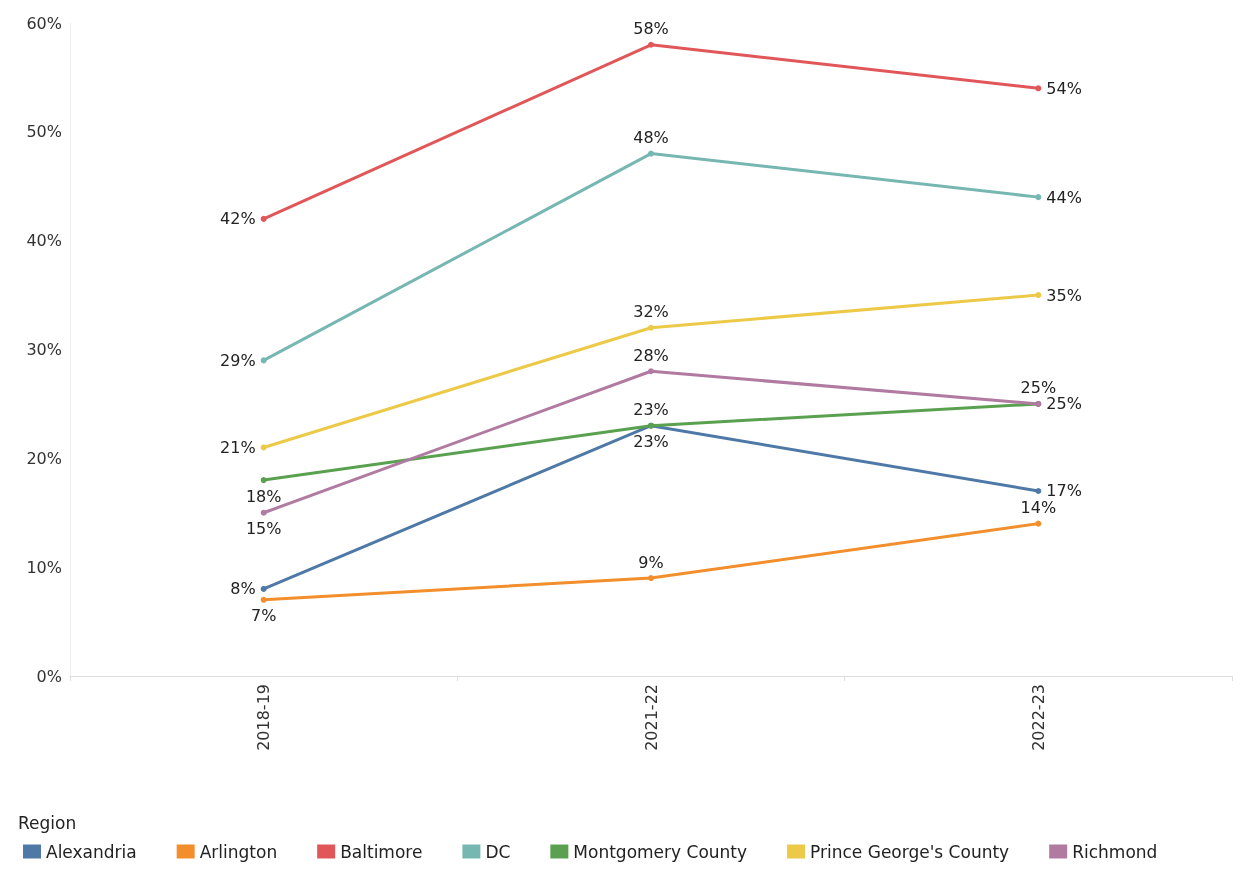 The height and width of the screenshot is (884, 1250). I want to click on data-label: 21%, so click(238, 447).